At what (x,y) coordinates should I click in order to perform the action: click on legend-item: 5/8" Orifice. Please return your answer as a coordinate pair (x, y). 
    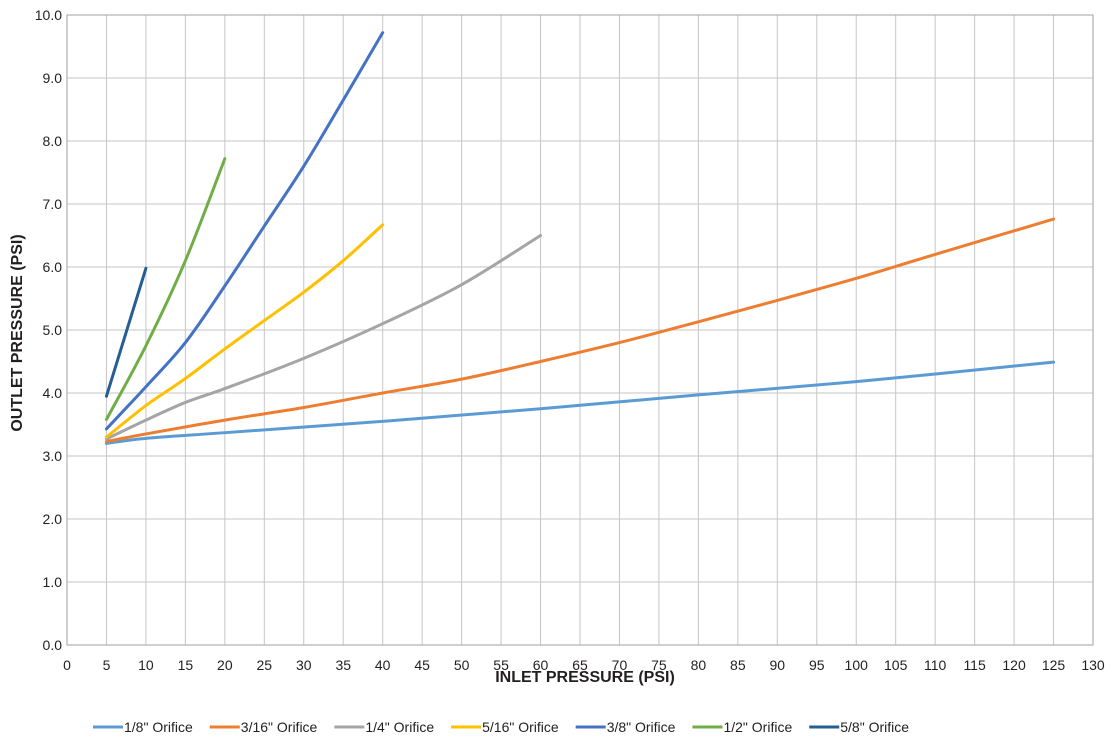
    Looking at the image, I should click on (859, 727).